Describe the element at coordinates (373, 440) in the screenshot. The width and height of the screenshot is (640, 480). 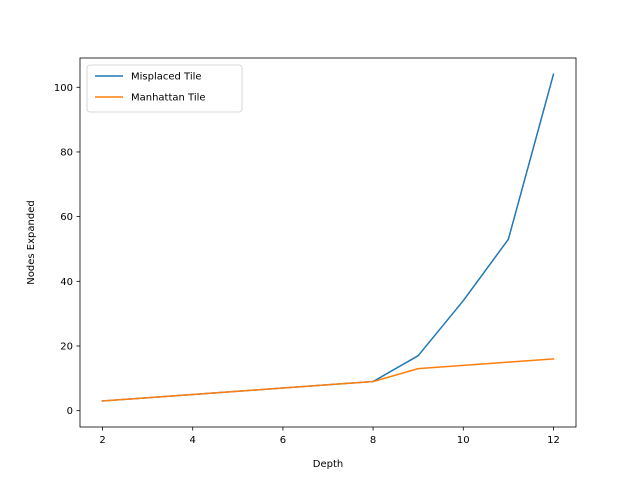
I see `x-tick-label-3: 8` at that location.